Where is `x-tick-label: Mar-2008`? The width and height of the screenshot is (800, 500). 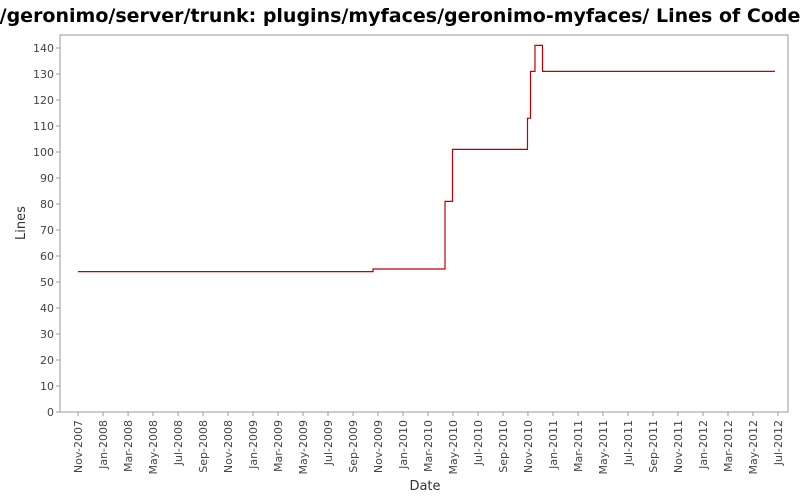 x-tick-label: Mar-2008 is located at coordinates (128, 446).